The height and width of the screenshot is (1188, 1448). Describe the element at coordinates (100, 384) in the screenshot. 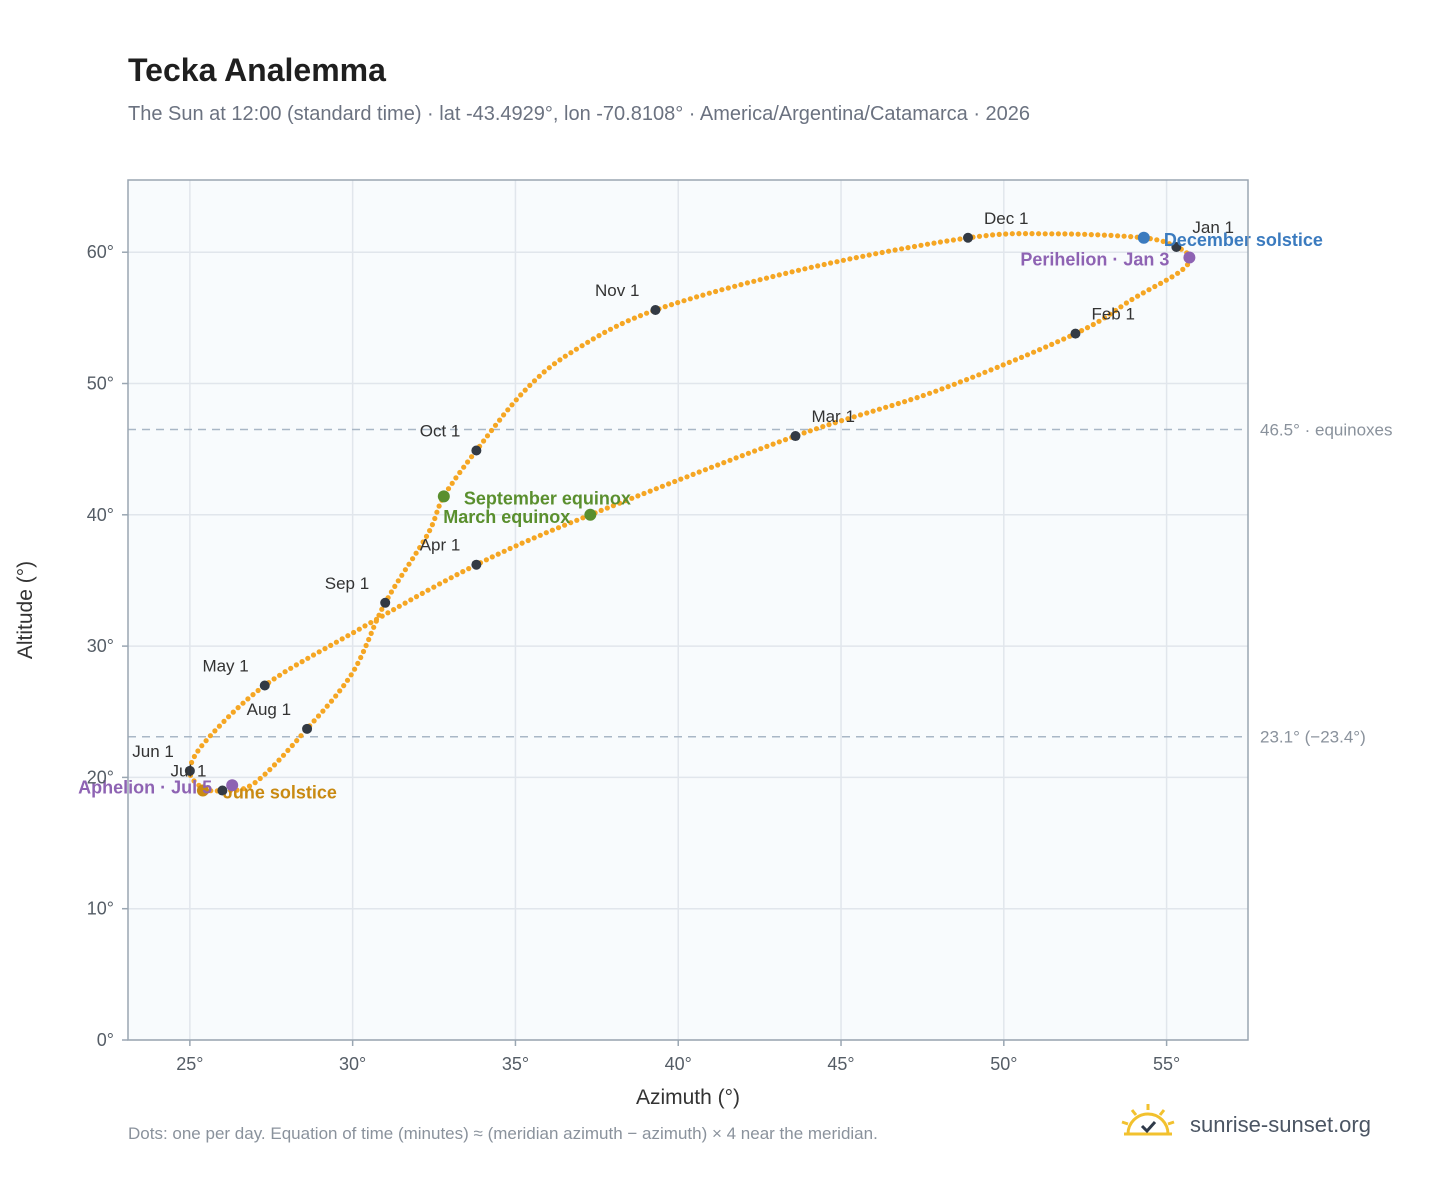

I see `y-tick-label: 50°` at that location.